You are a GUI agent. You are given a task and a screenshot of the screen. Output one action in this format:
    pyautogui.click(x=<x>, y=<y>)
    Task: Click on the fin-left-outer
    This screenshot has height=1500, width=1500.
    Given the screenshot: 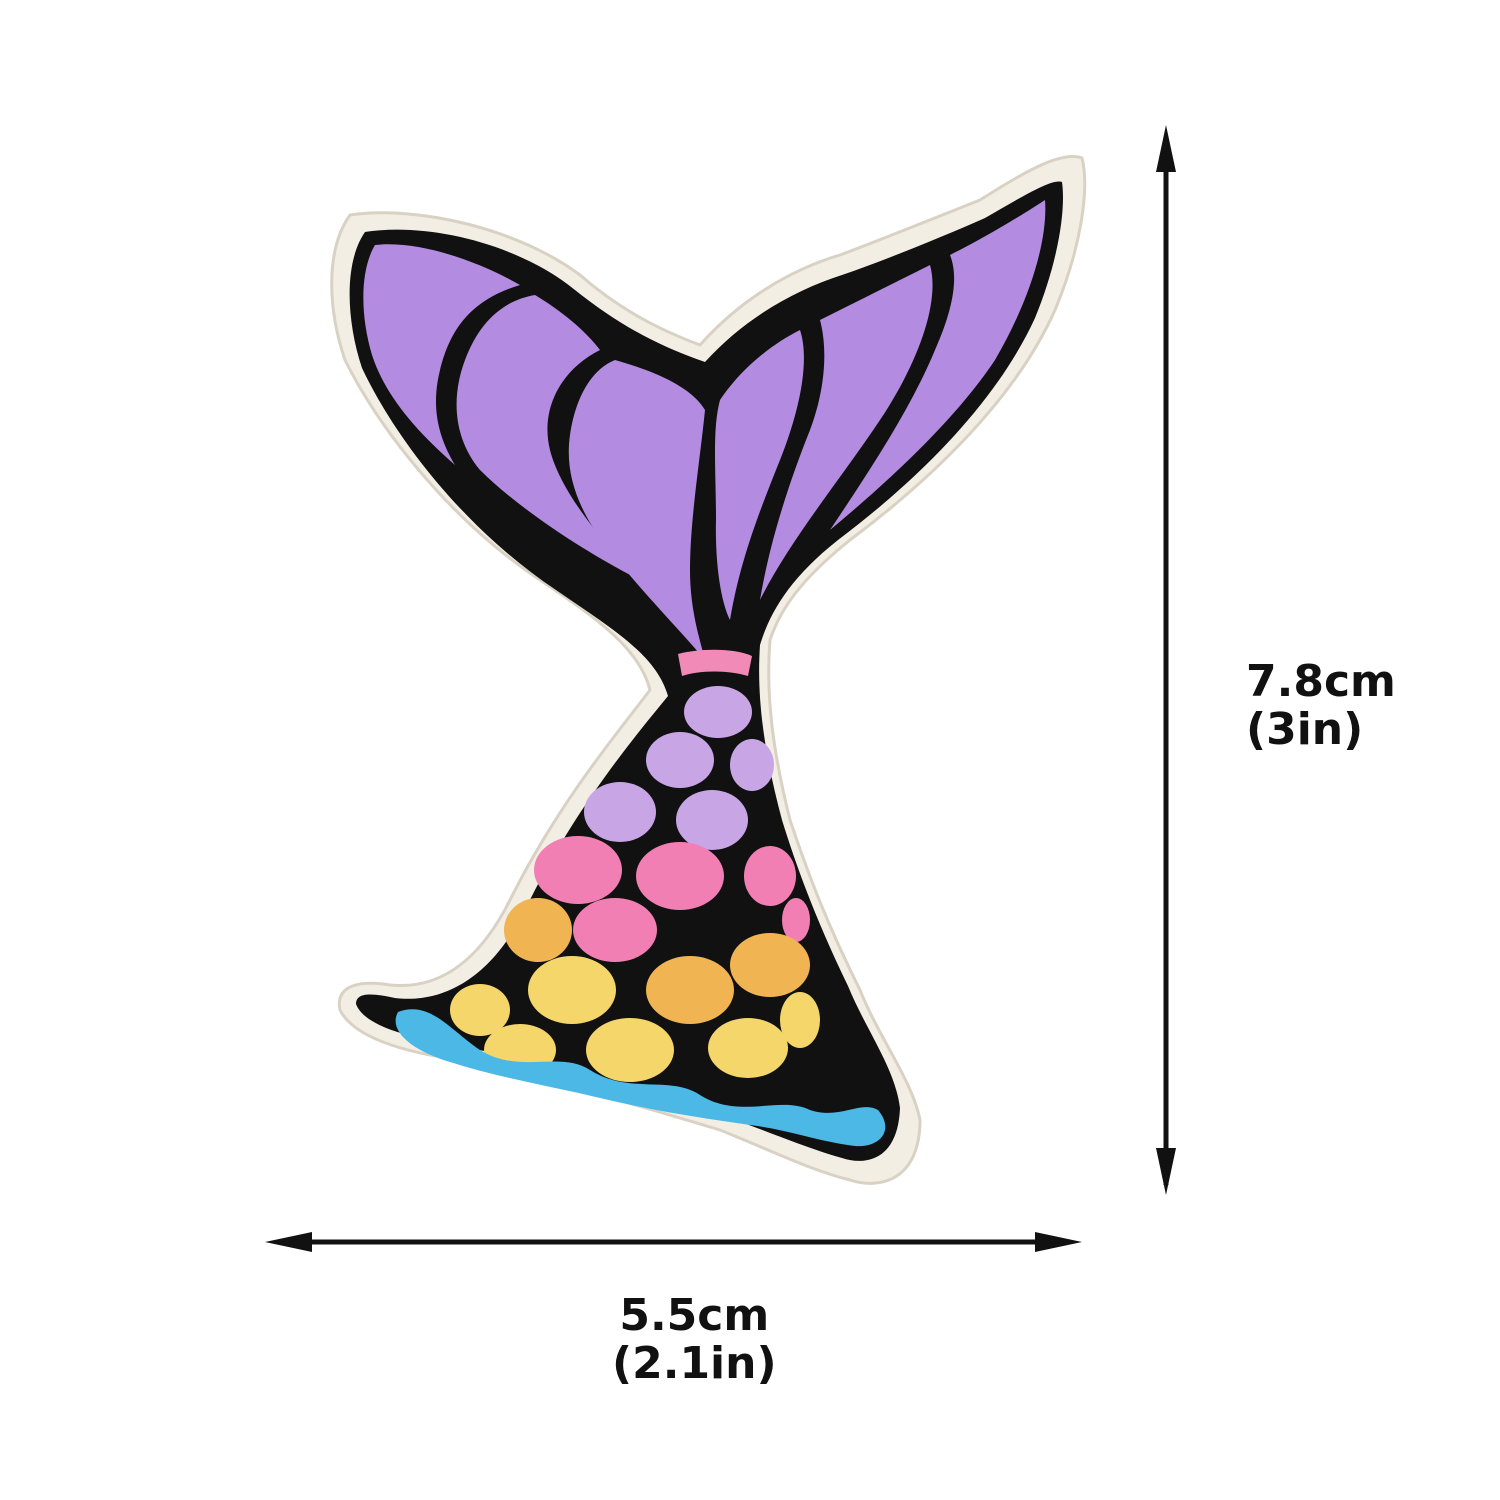 What is the action you would take?
    pyautogui.click(x=441, y=354)
    